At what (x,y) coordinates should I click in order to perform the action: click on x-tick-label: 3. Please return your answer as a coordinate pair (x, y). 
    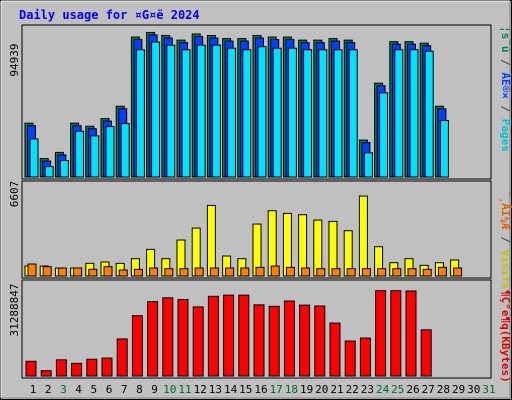
    Looking at the image, I should click on (63, 389).